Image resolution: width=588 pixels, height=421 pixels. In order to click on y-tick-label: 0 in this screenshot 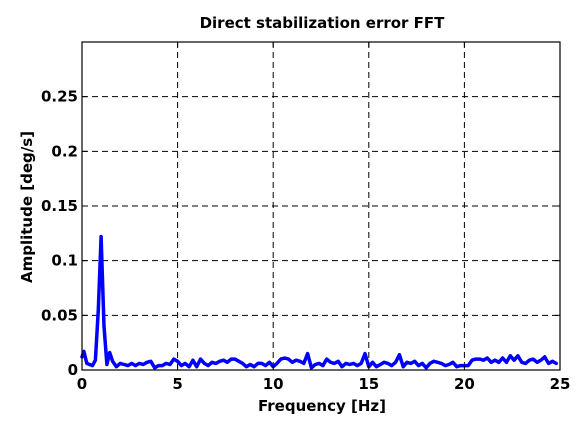, I will do `click(73, 370)`.